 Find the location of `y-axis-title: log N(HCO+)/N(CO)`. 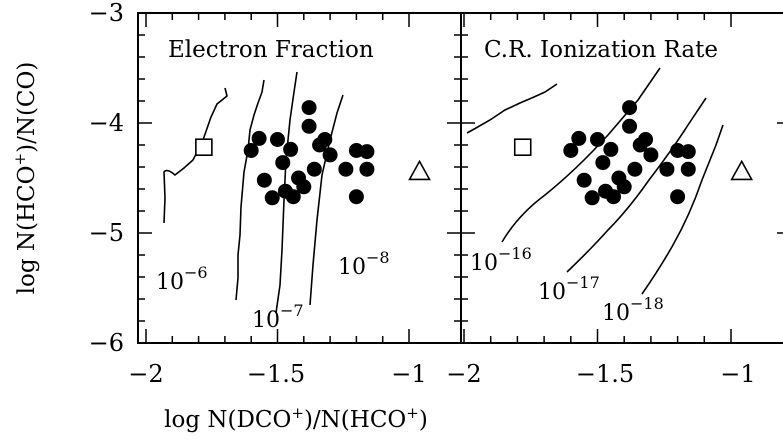

y-axis-title: log N(HCO+)/N(CO) is located at coordinates (25, 178).